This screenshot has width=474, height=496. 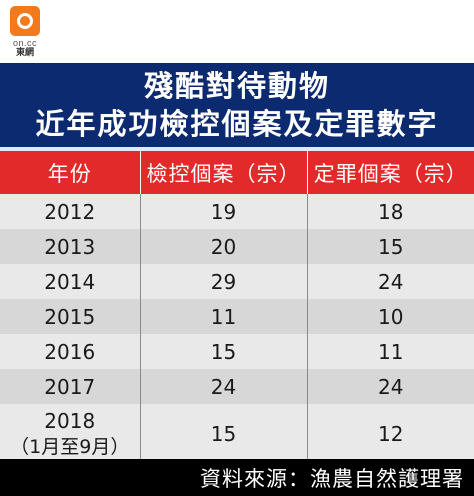 I want to click on table-row: 2013 20 15, so click(x=237, y=246).